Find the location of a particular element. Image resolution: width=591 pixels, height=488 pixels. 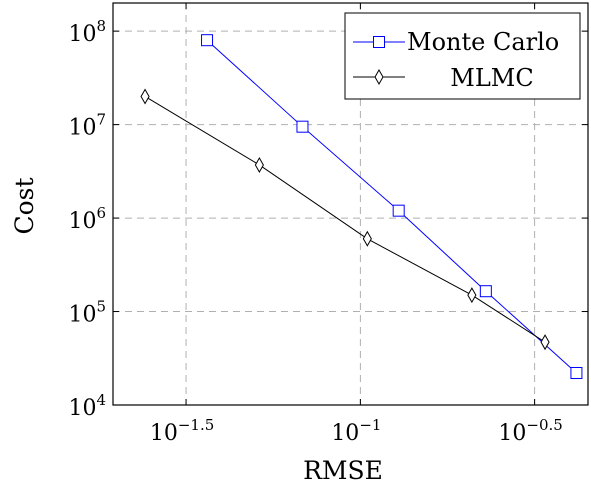

legend-label-mlmc: MLMC is located at coordinates (491, 78).